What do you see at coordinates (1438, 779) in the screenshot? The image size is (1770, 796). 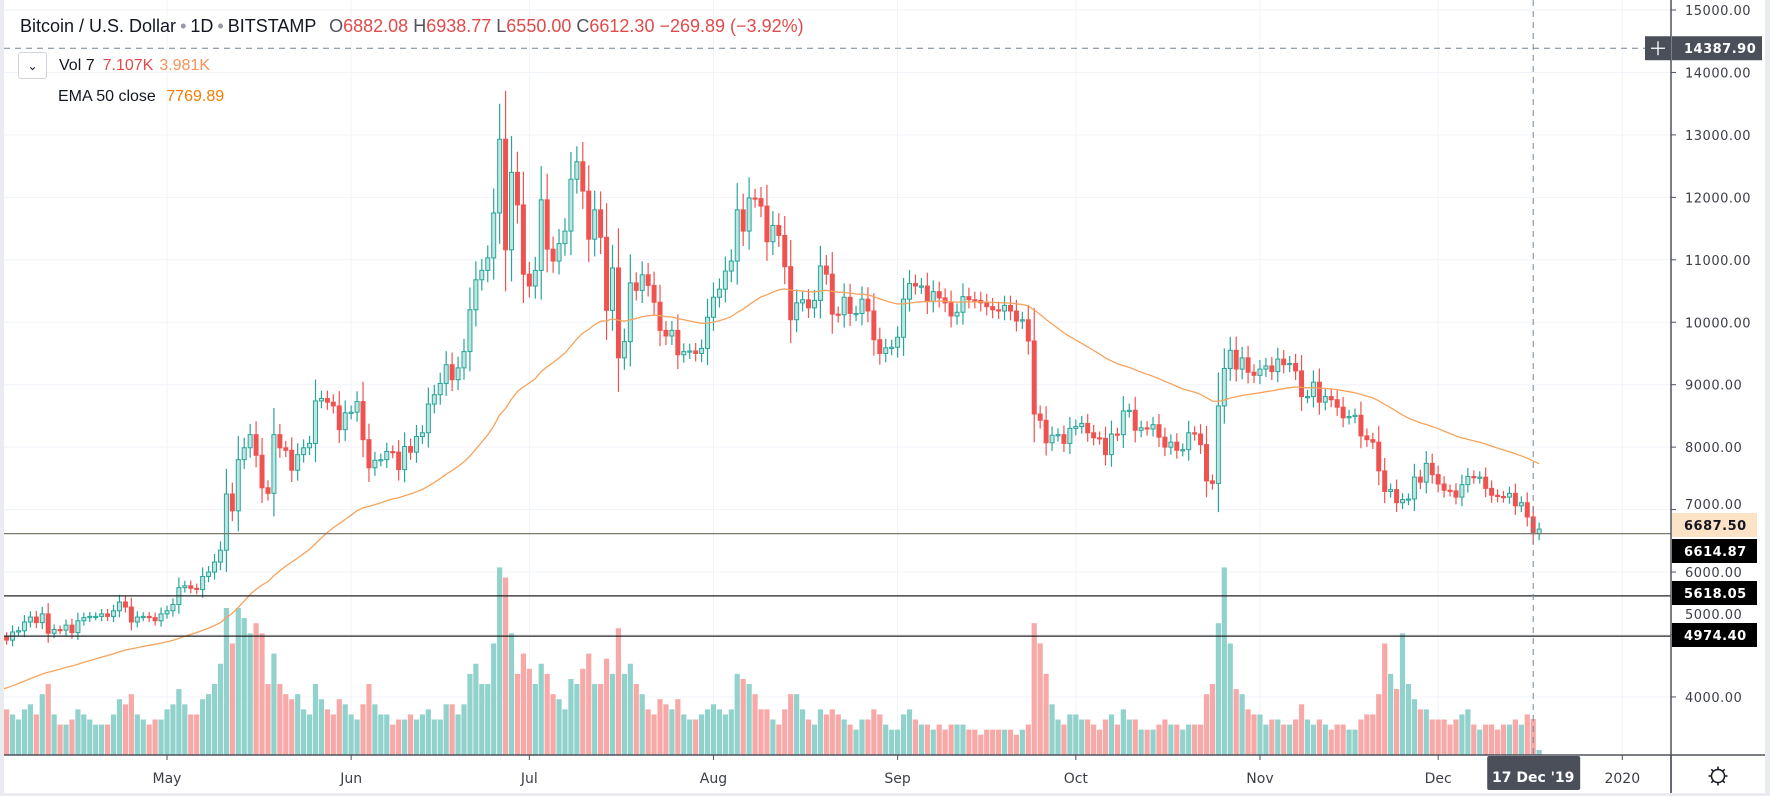 I see `time-tick-label: Dec` at bounding box center [1438, 779].